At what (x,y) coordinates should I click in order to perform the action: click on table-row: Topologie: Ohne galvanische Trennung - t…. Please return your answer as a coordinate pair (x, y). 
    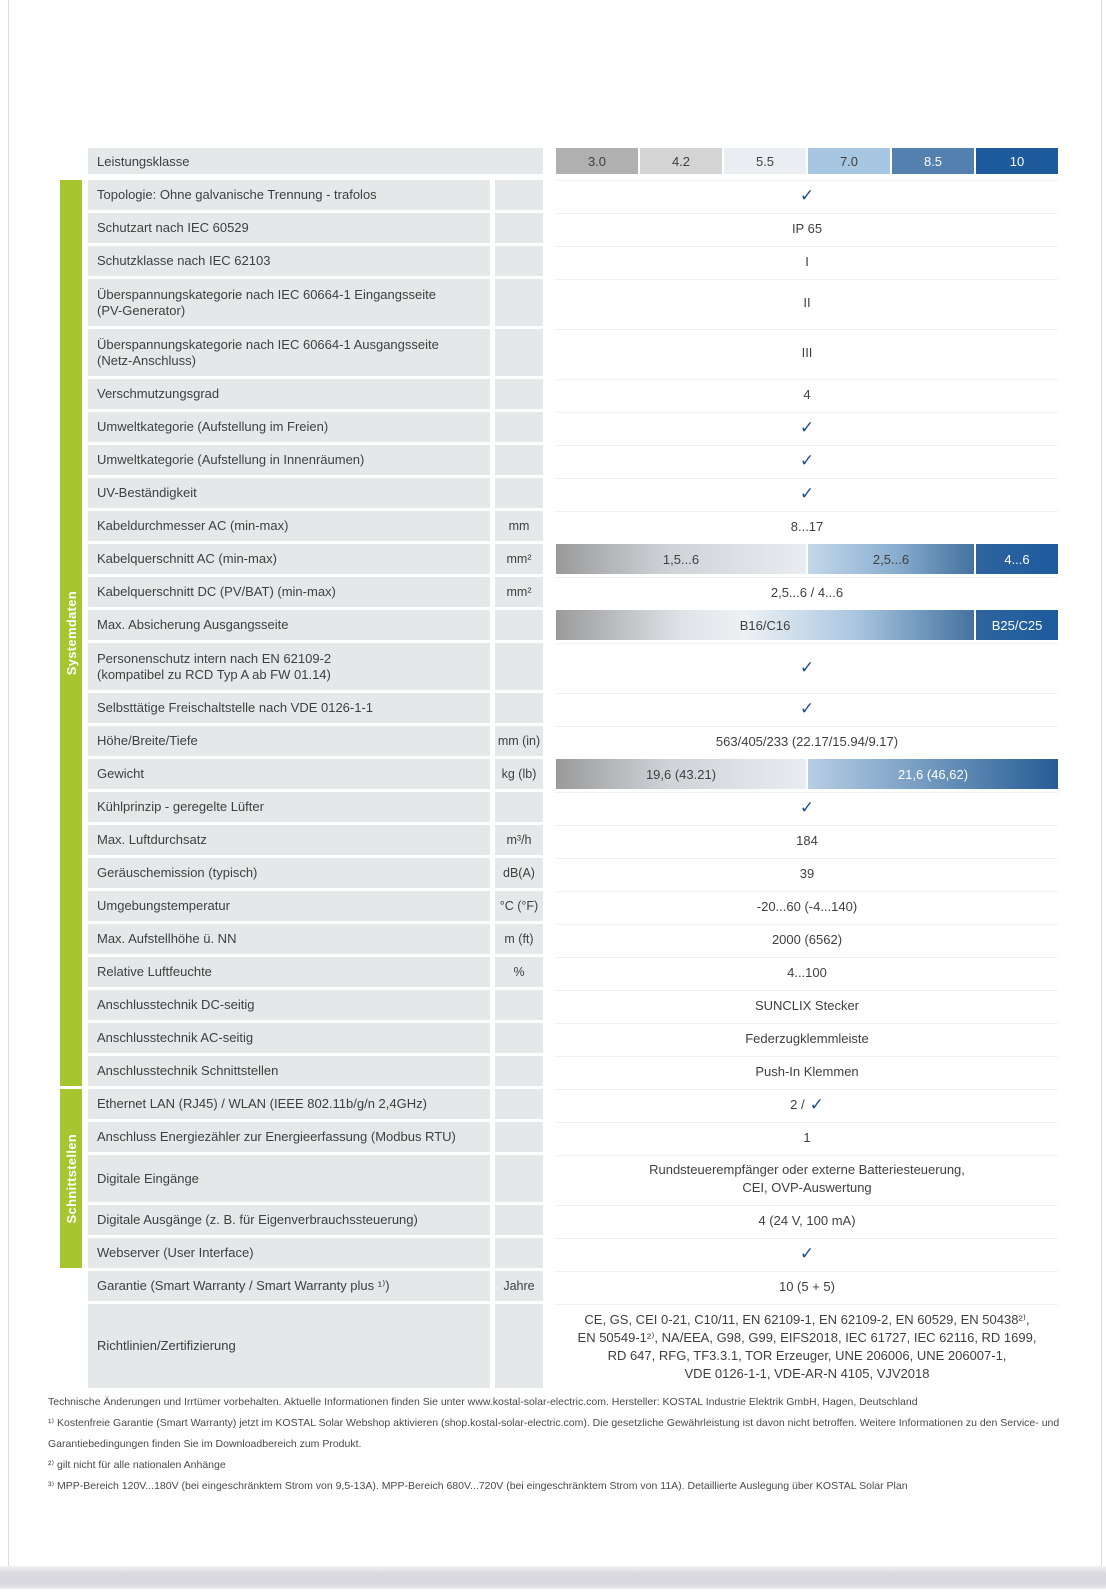
    Looking at the image, I should click on (573, 195).